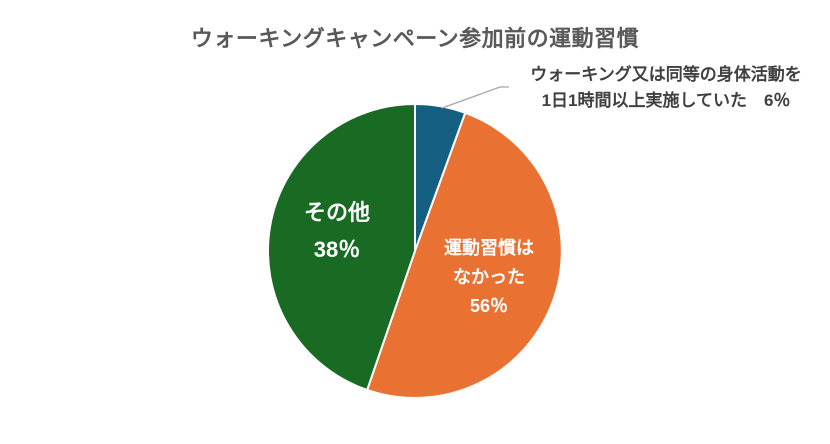 This screenshot has height=444, width=830. What do you see at coordinates (336, 212) in the screenshot?
I see `slice-label-other-name: その他` at bounding box center [336, 212].